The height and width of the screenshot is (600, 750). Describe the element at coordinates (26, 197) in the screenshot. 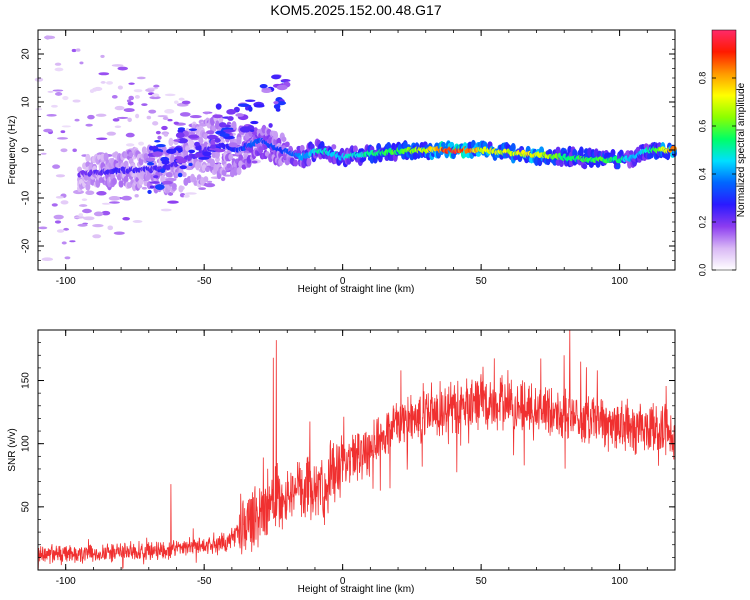

I see `spectrogram-y-tick-label: -10` at that location.